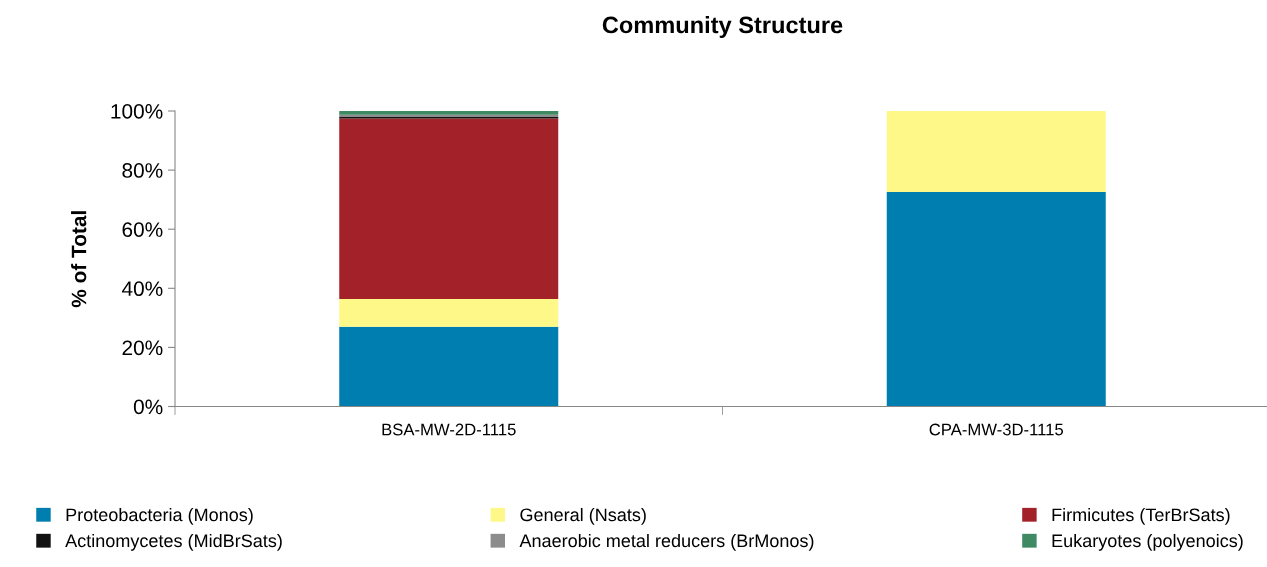 The width and height of the screenshot is (1267, 567). What do you see at coordinates (1141, 516) in the screenshot?
I see `legend-label: Firmicutes (TerBrSats)` at bounding box center [1141, 516].